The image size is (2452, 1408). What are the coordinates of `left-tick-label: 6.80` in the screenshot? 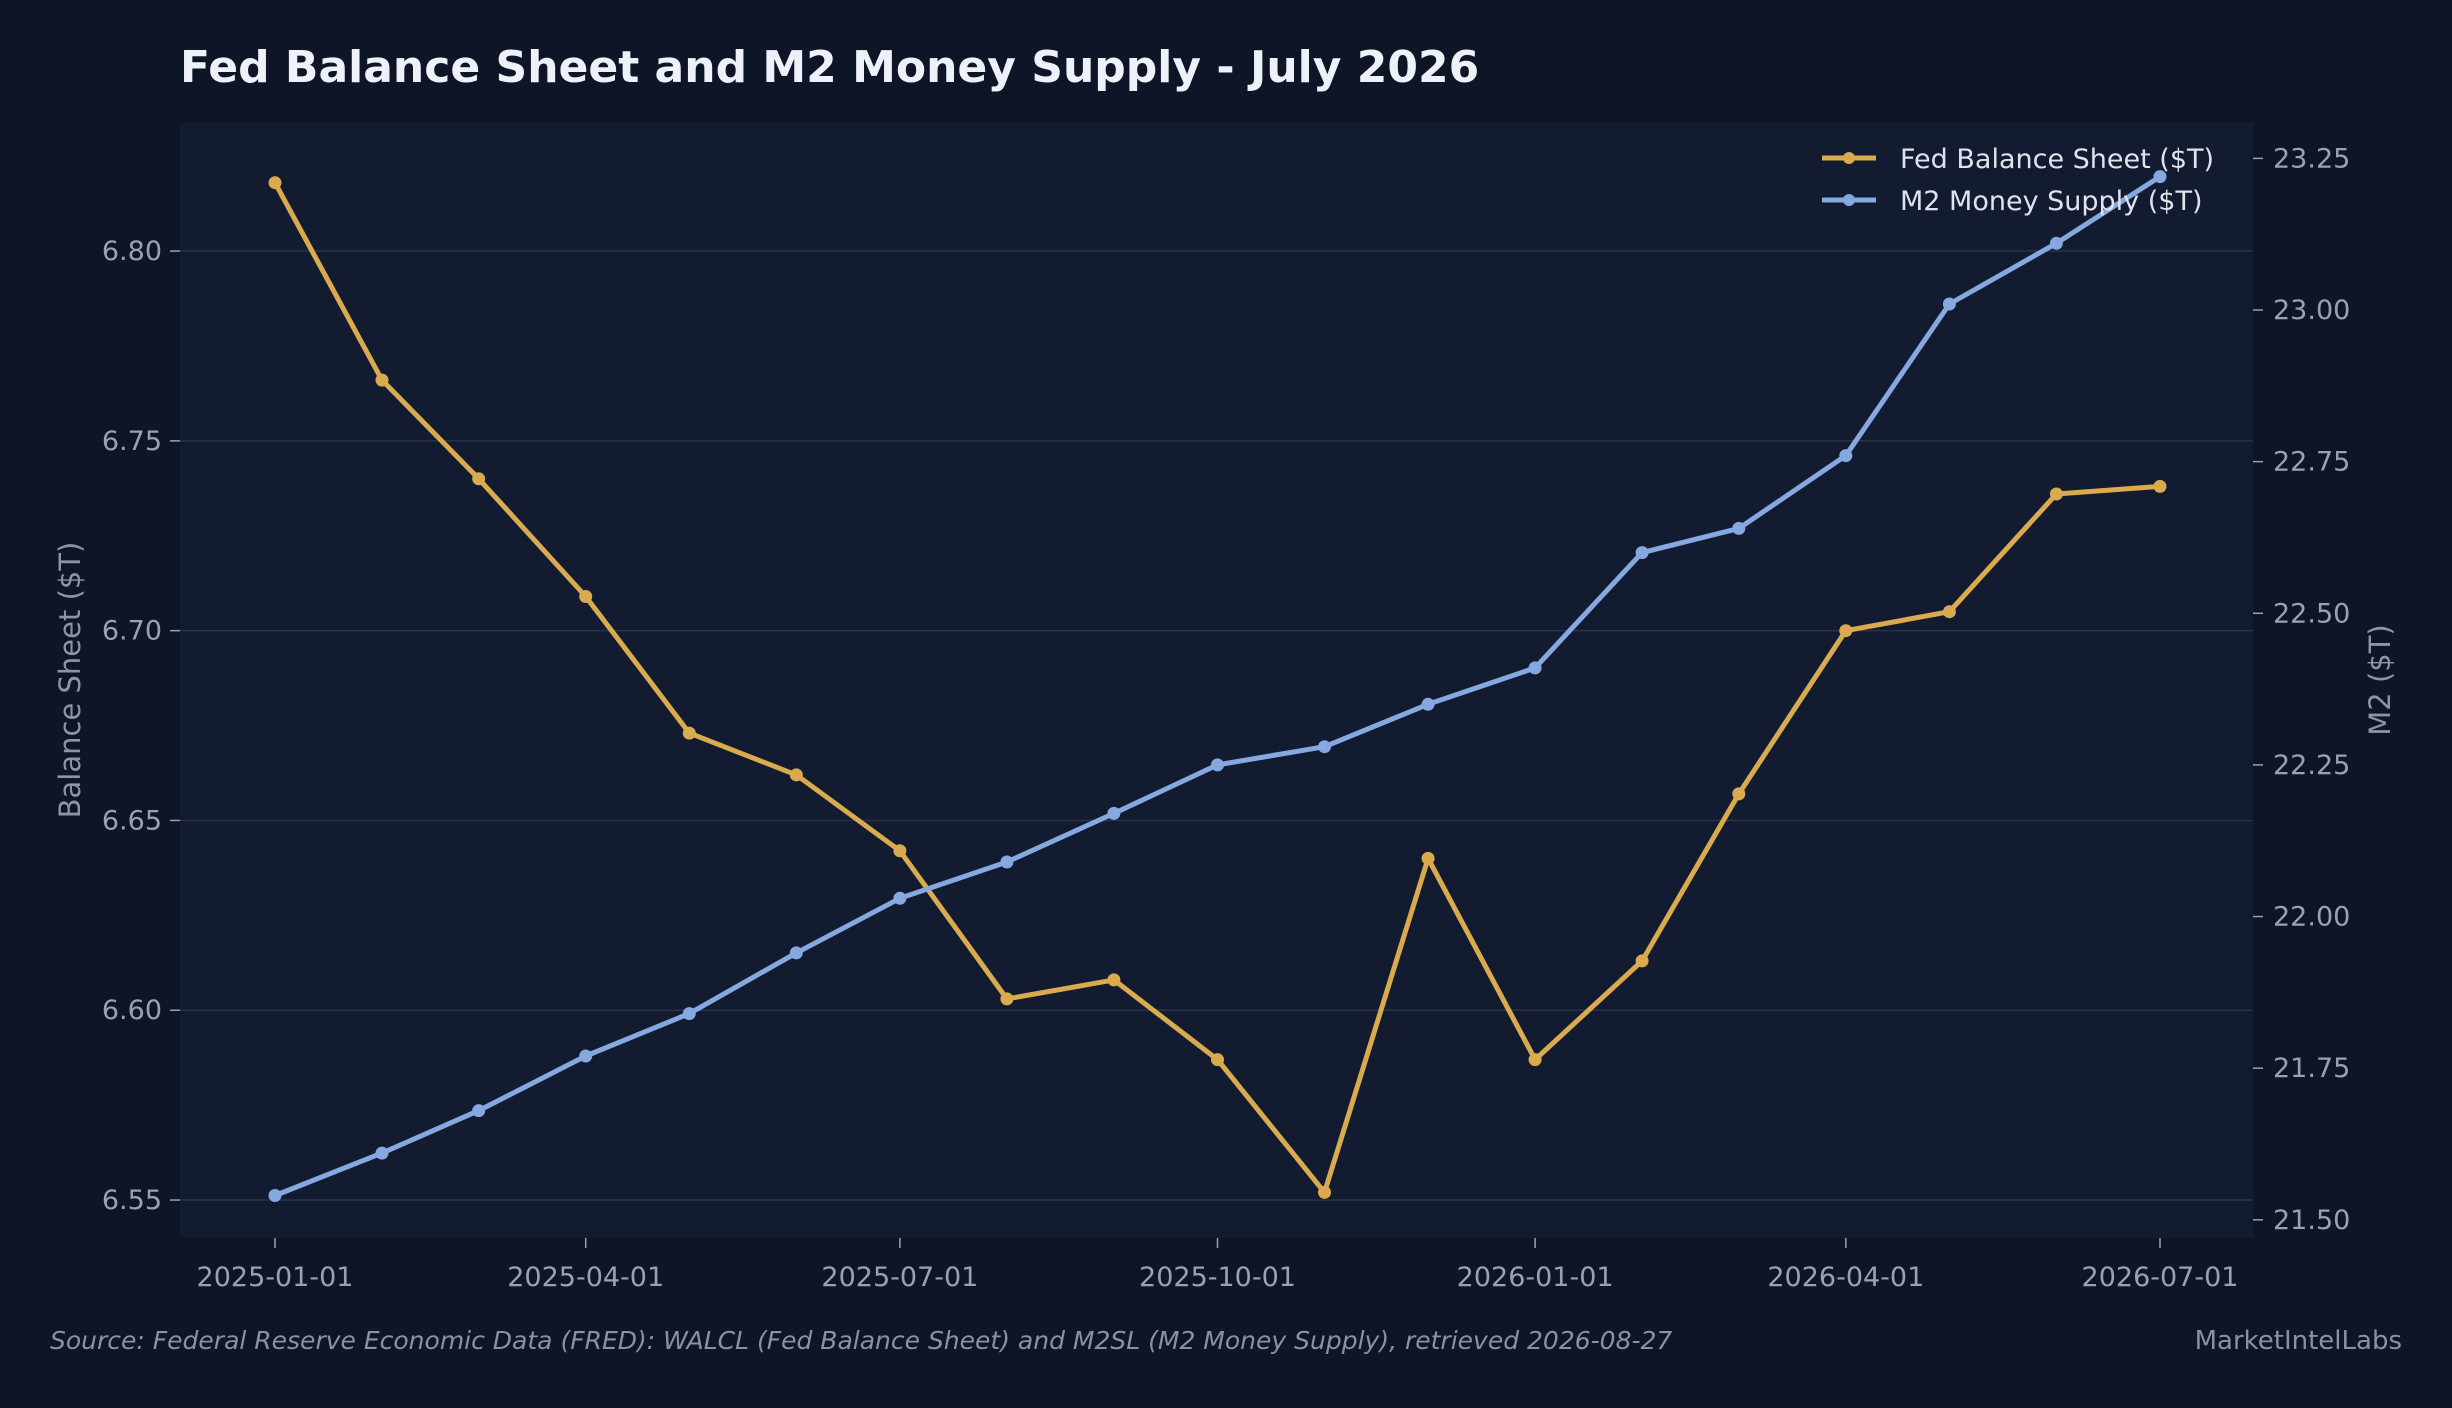 It's located at (132, 251).